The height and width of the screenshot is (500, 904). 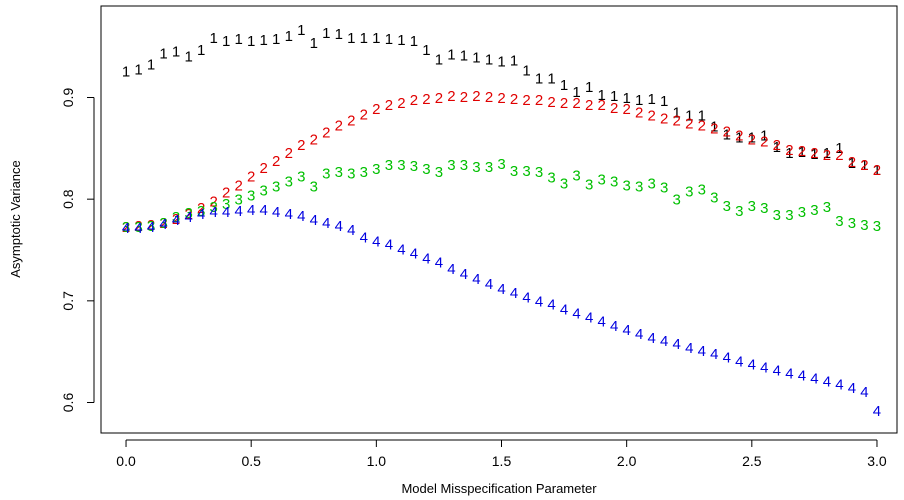 I want to click on y-tick-label: 0.7, so click(x=68, y=301).